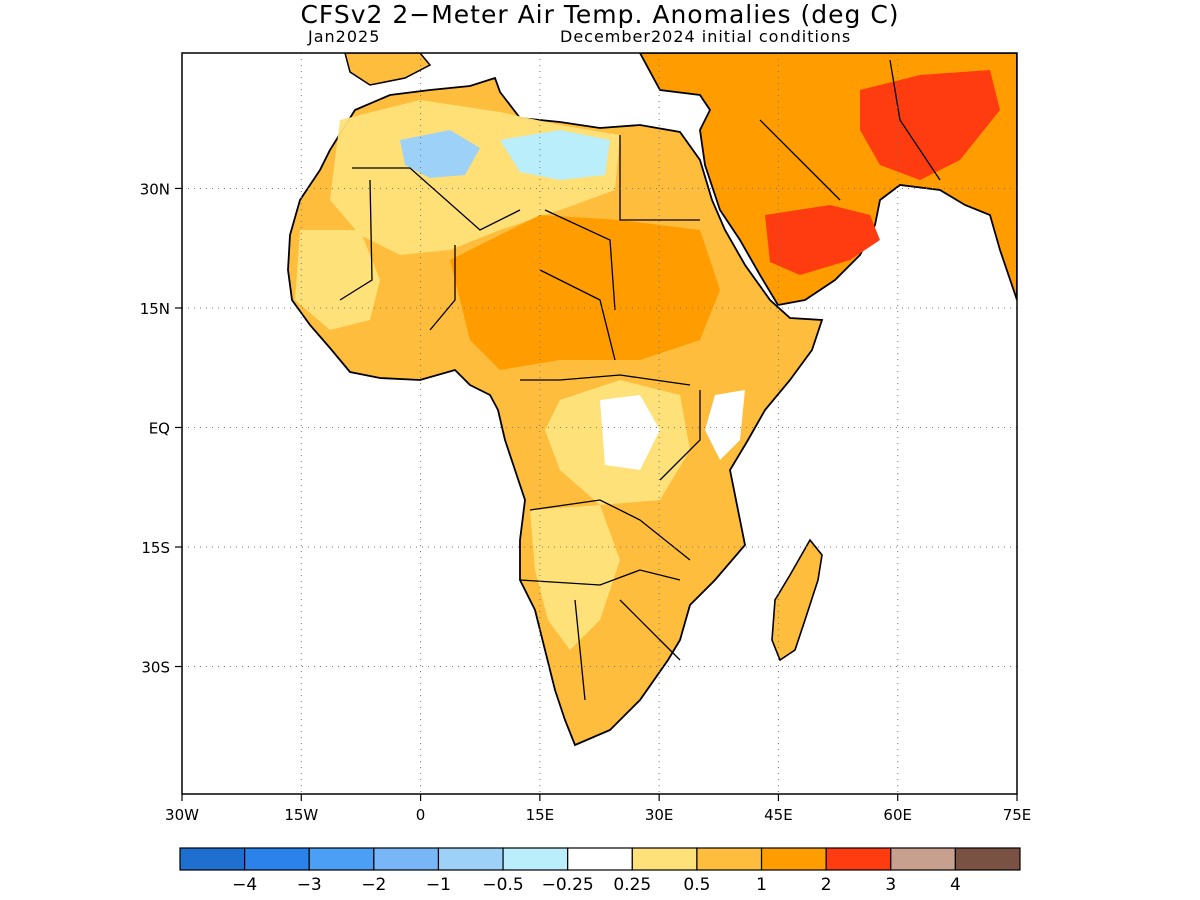 This screenshot has width=1200, height=900. Describe the element at coordinates (797, 600) in the screenshot. I see `land-madagascar` at that location.